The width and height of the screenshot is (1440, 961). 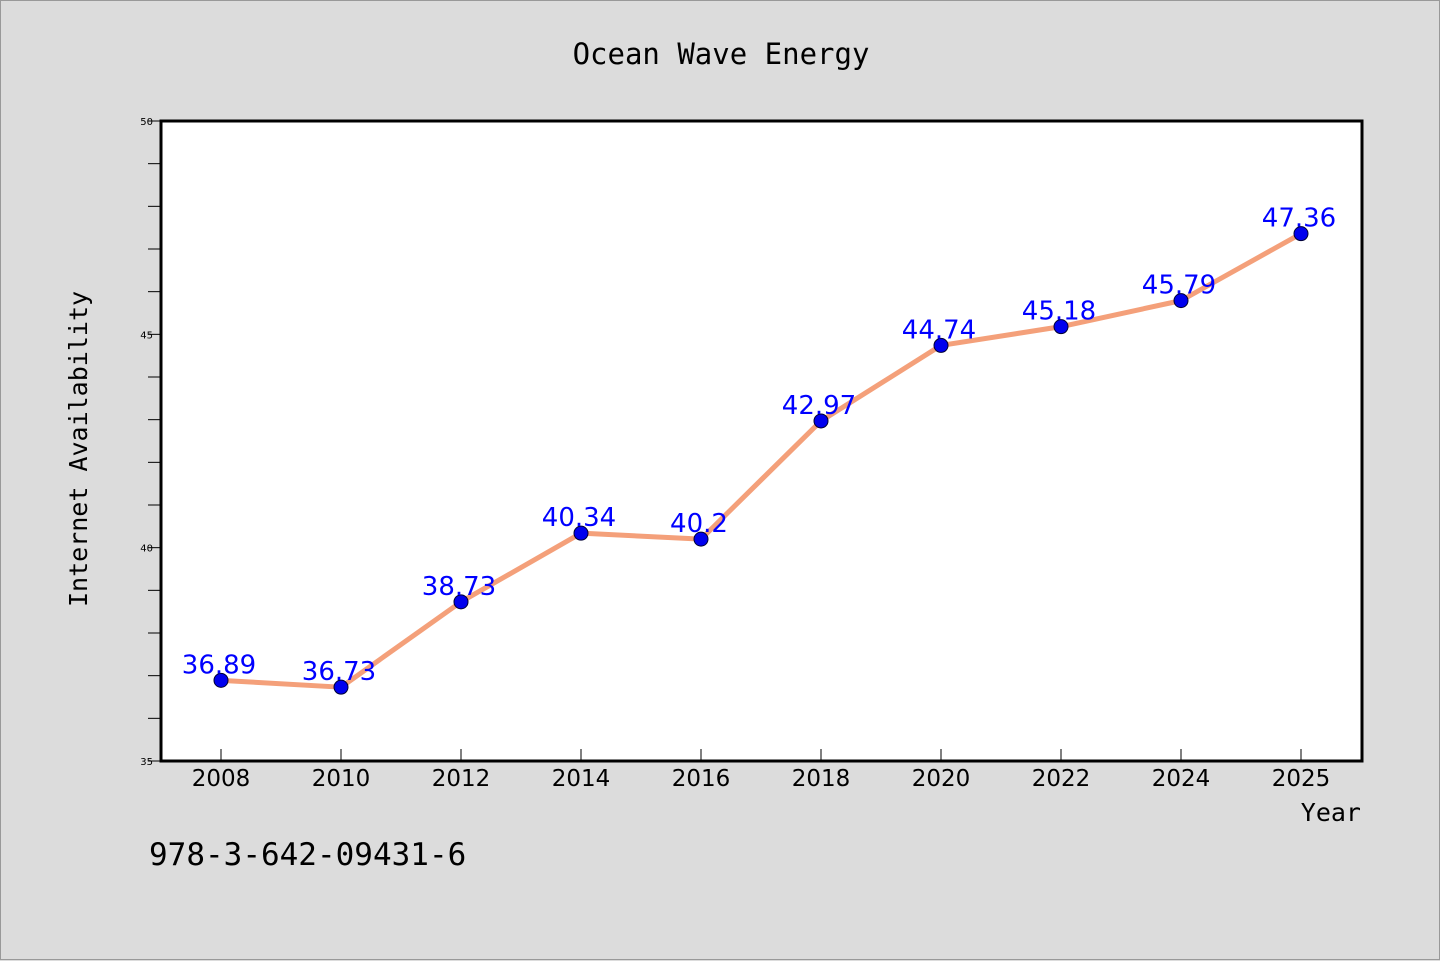 What do you see at coordinates (307, 855) in the screenshot?
I see `footer-code: 978-3-642-09431-6` at bounding box center [307, 855].